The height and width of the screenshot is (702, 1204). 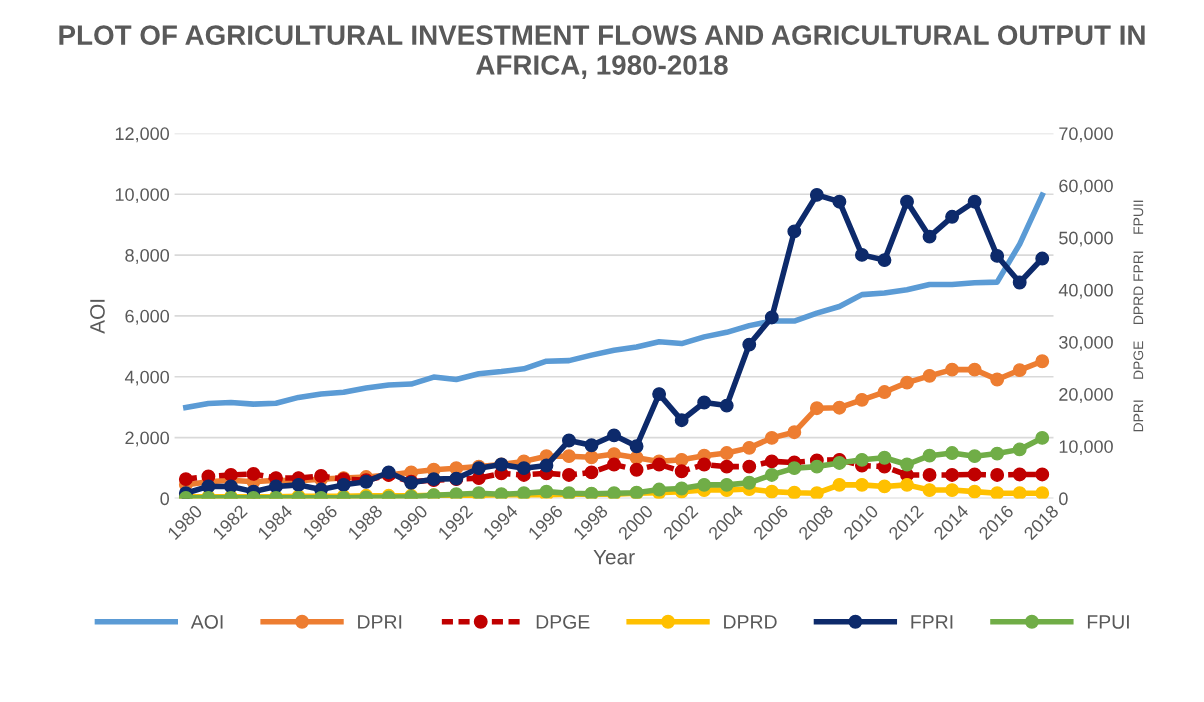 What do you see at coordinates (1086, 239) in the screenshot?
I see `y2-tick-label: 50,000` at bounding box center [1086, 239].